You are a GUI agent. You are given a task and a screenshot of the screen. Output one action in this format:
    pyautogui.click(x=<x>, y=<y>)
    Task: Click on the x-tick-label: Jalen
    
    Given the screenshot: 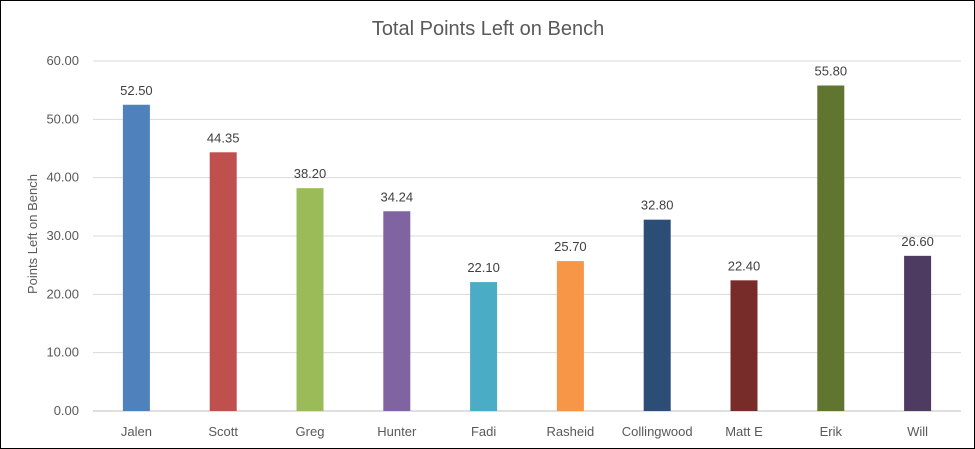 What is the action you would take?
    pyautogui.click(x=136, y=431)
    